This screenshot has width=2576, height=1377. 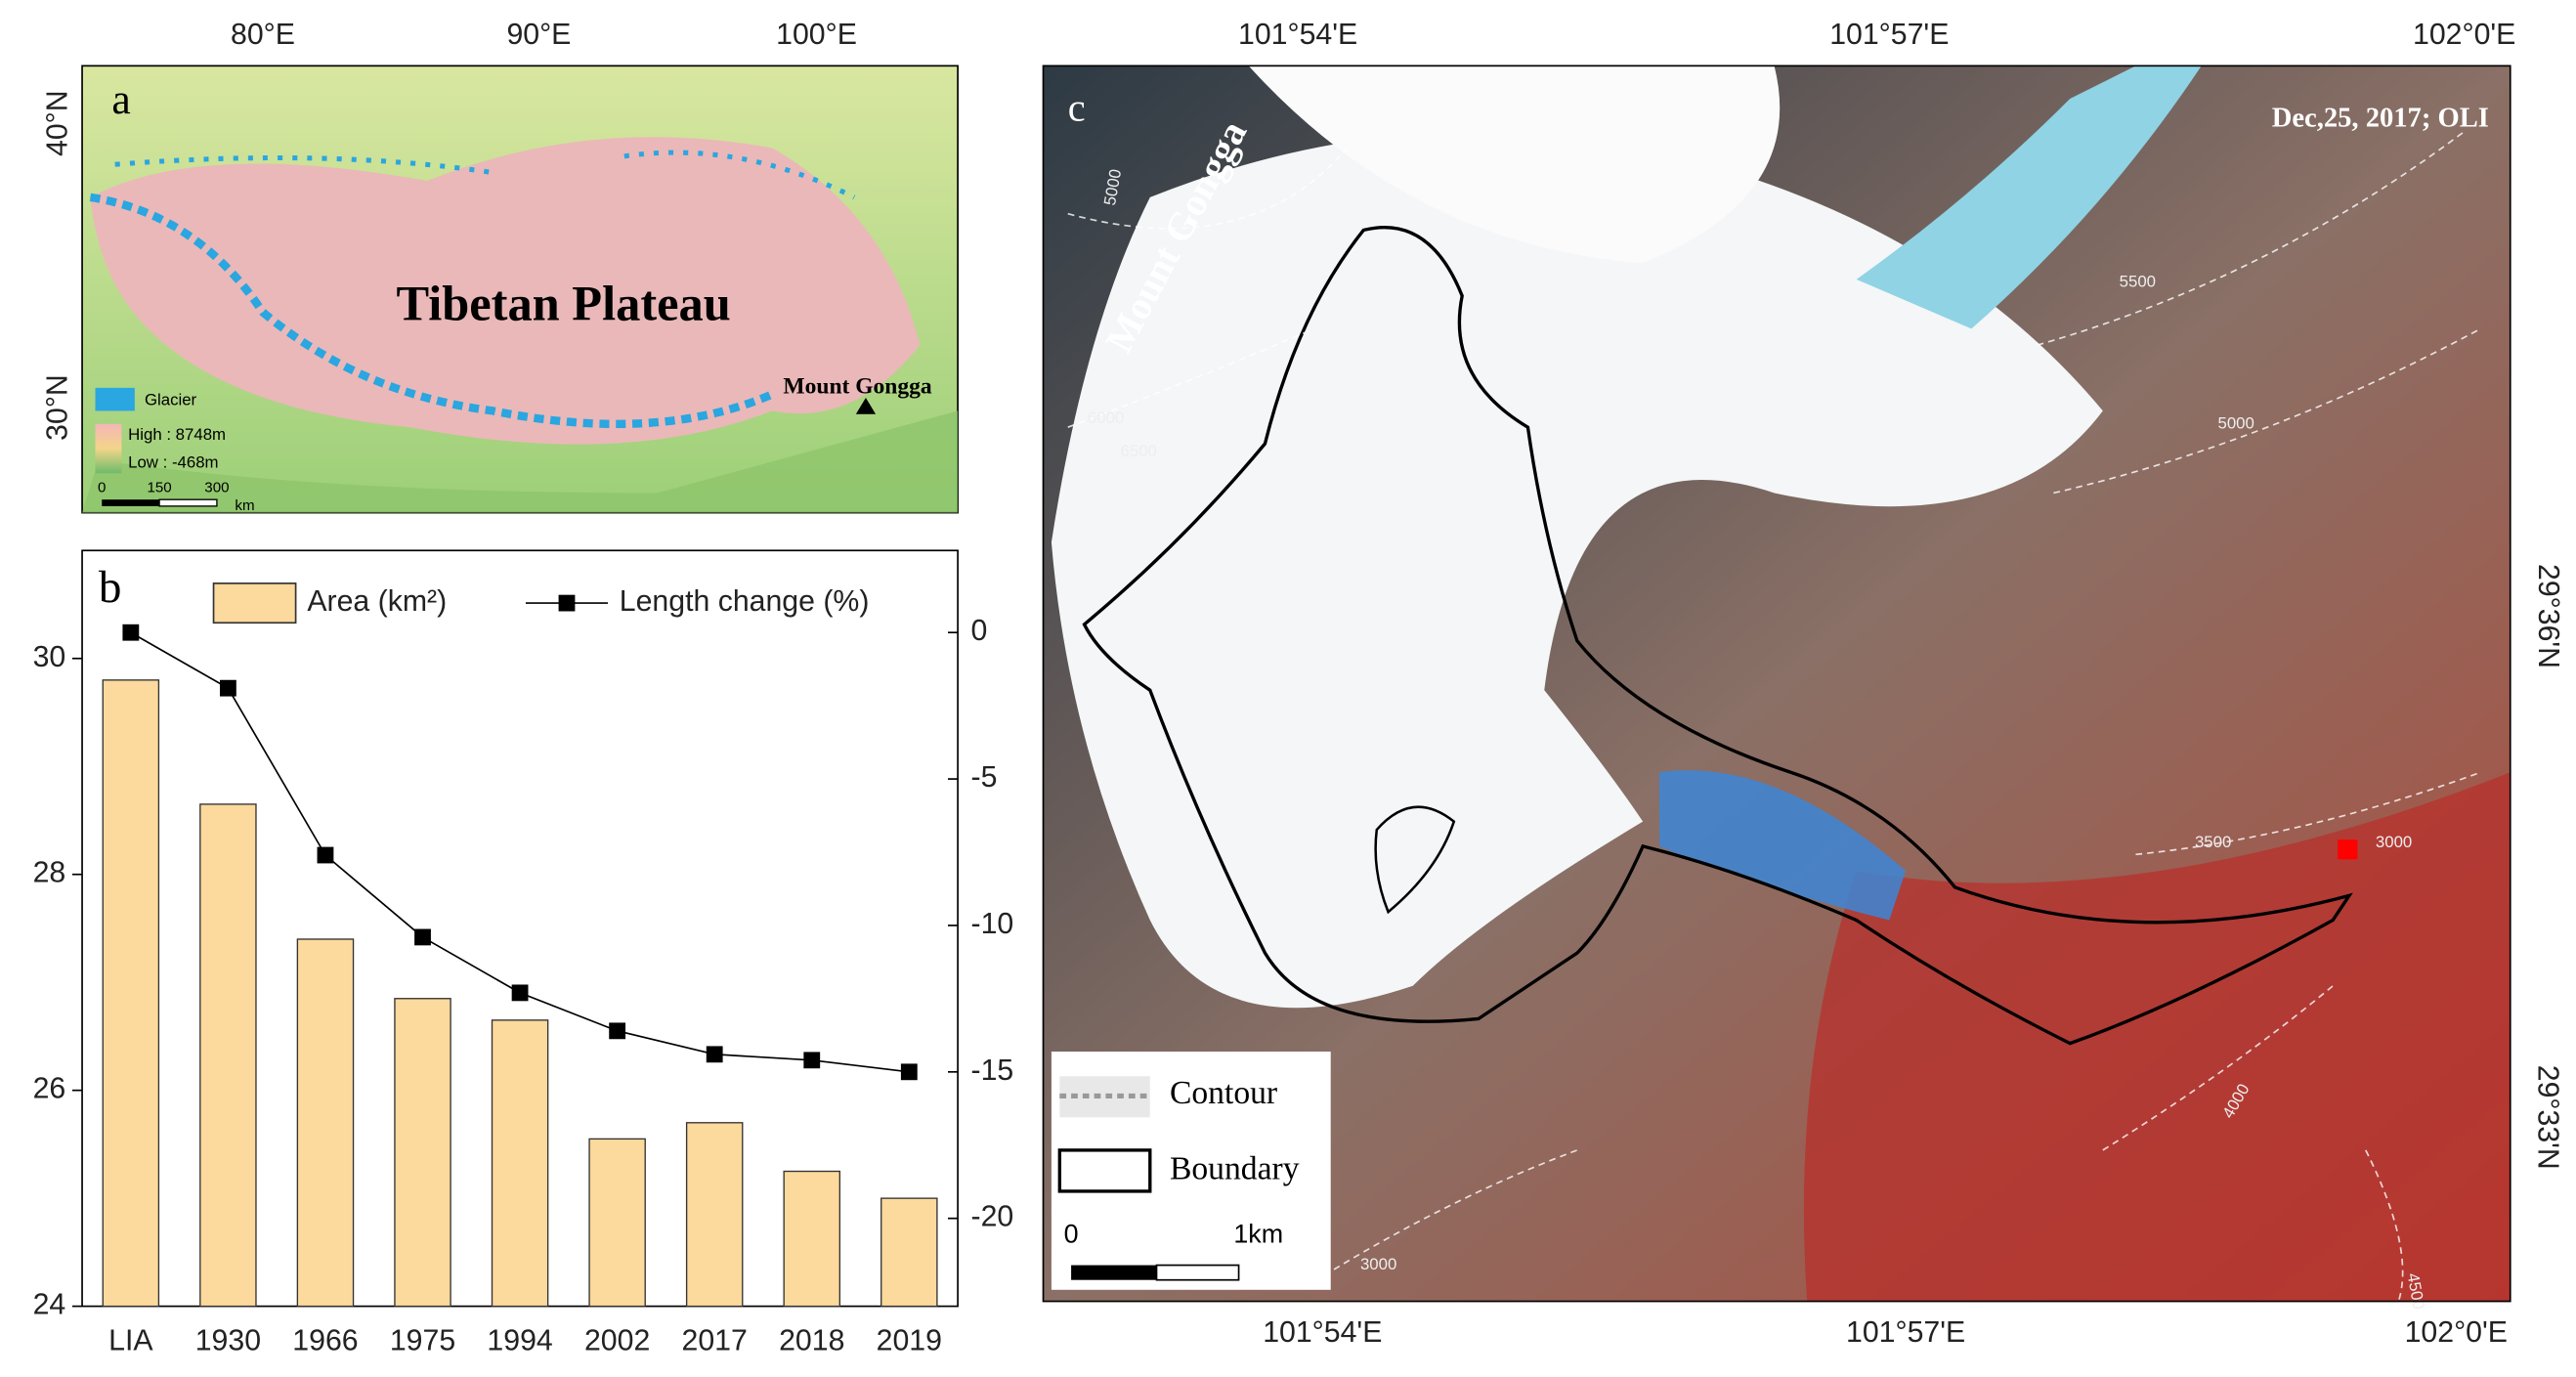 I want to click on legend-text: Low : -468m, so click(x=173, y=463).